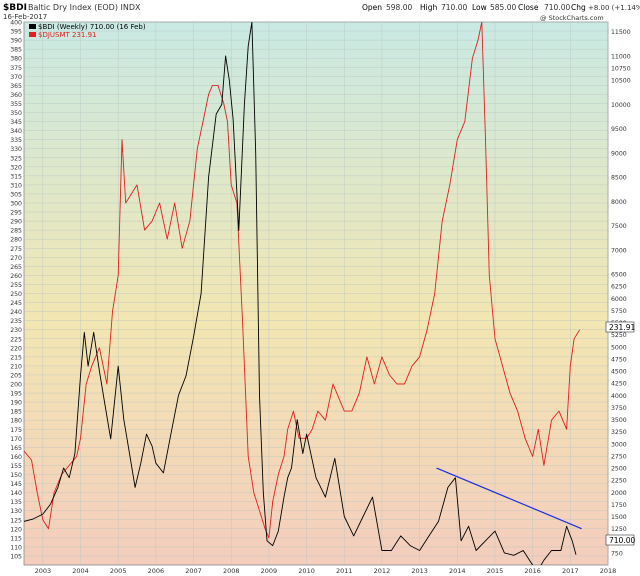 Image resolution: width=640 pixels, height=576 pixels. What do you see at coordinates (619, 153) in the screenshot?
I see `right-tick-label: 9000` at bounding box center [619, 153].